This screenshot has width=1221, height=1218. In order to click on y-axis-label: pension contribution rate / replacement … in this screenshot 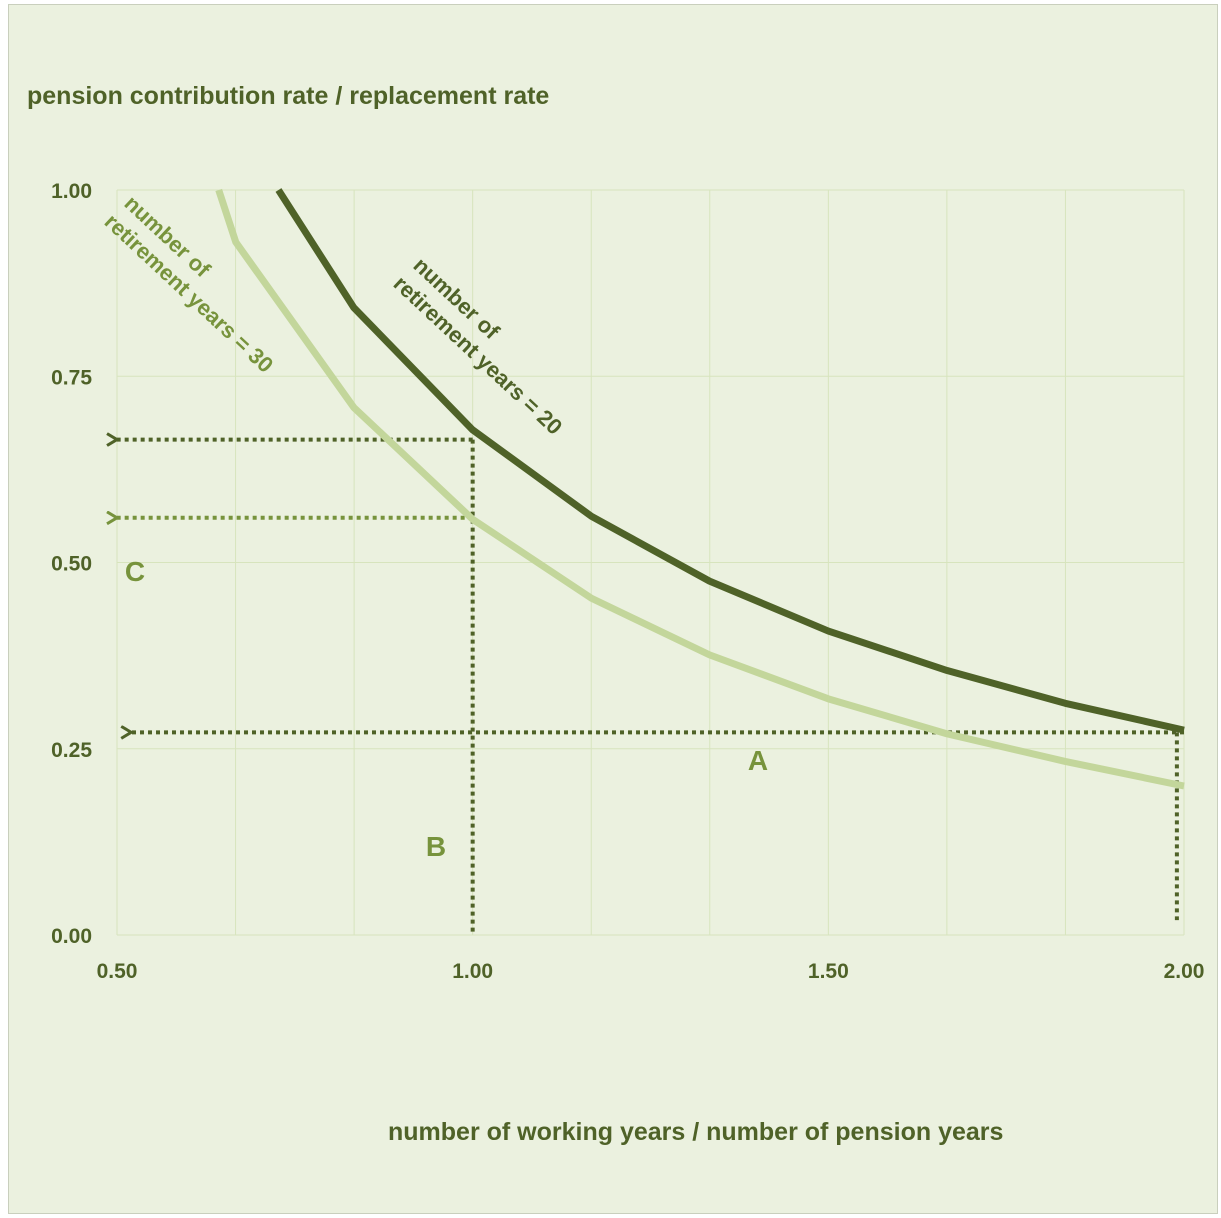, I will do `click(288, 96)`.